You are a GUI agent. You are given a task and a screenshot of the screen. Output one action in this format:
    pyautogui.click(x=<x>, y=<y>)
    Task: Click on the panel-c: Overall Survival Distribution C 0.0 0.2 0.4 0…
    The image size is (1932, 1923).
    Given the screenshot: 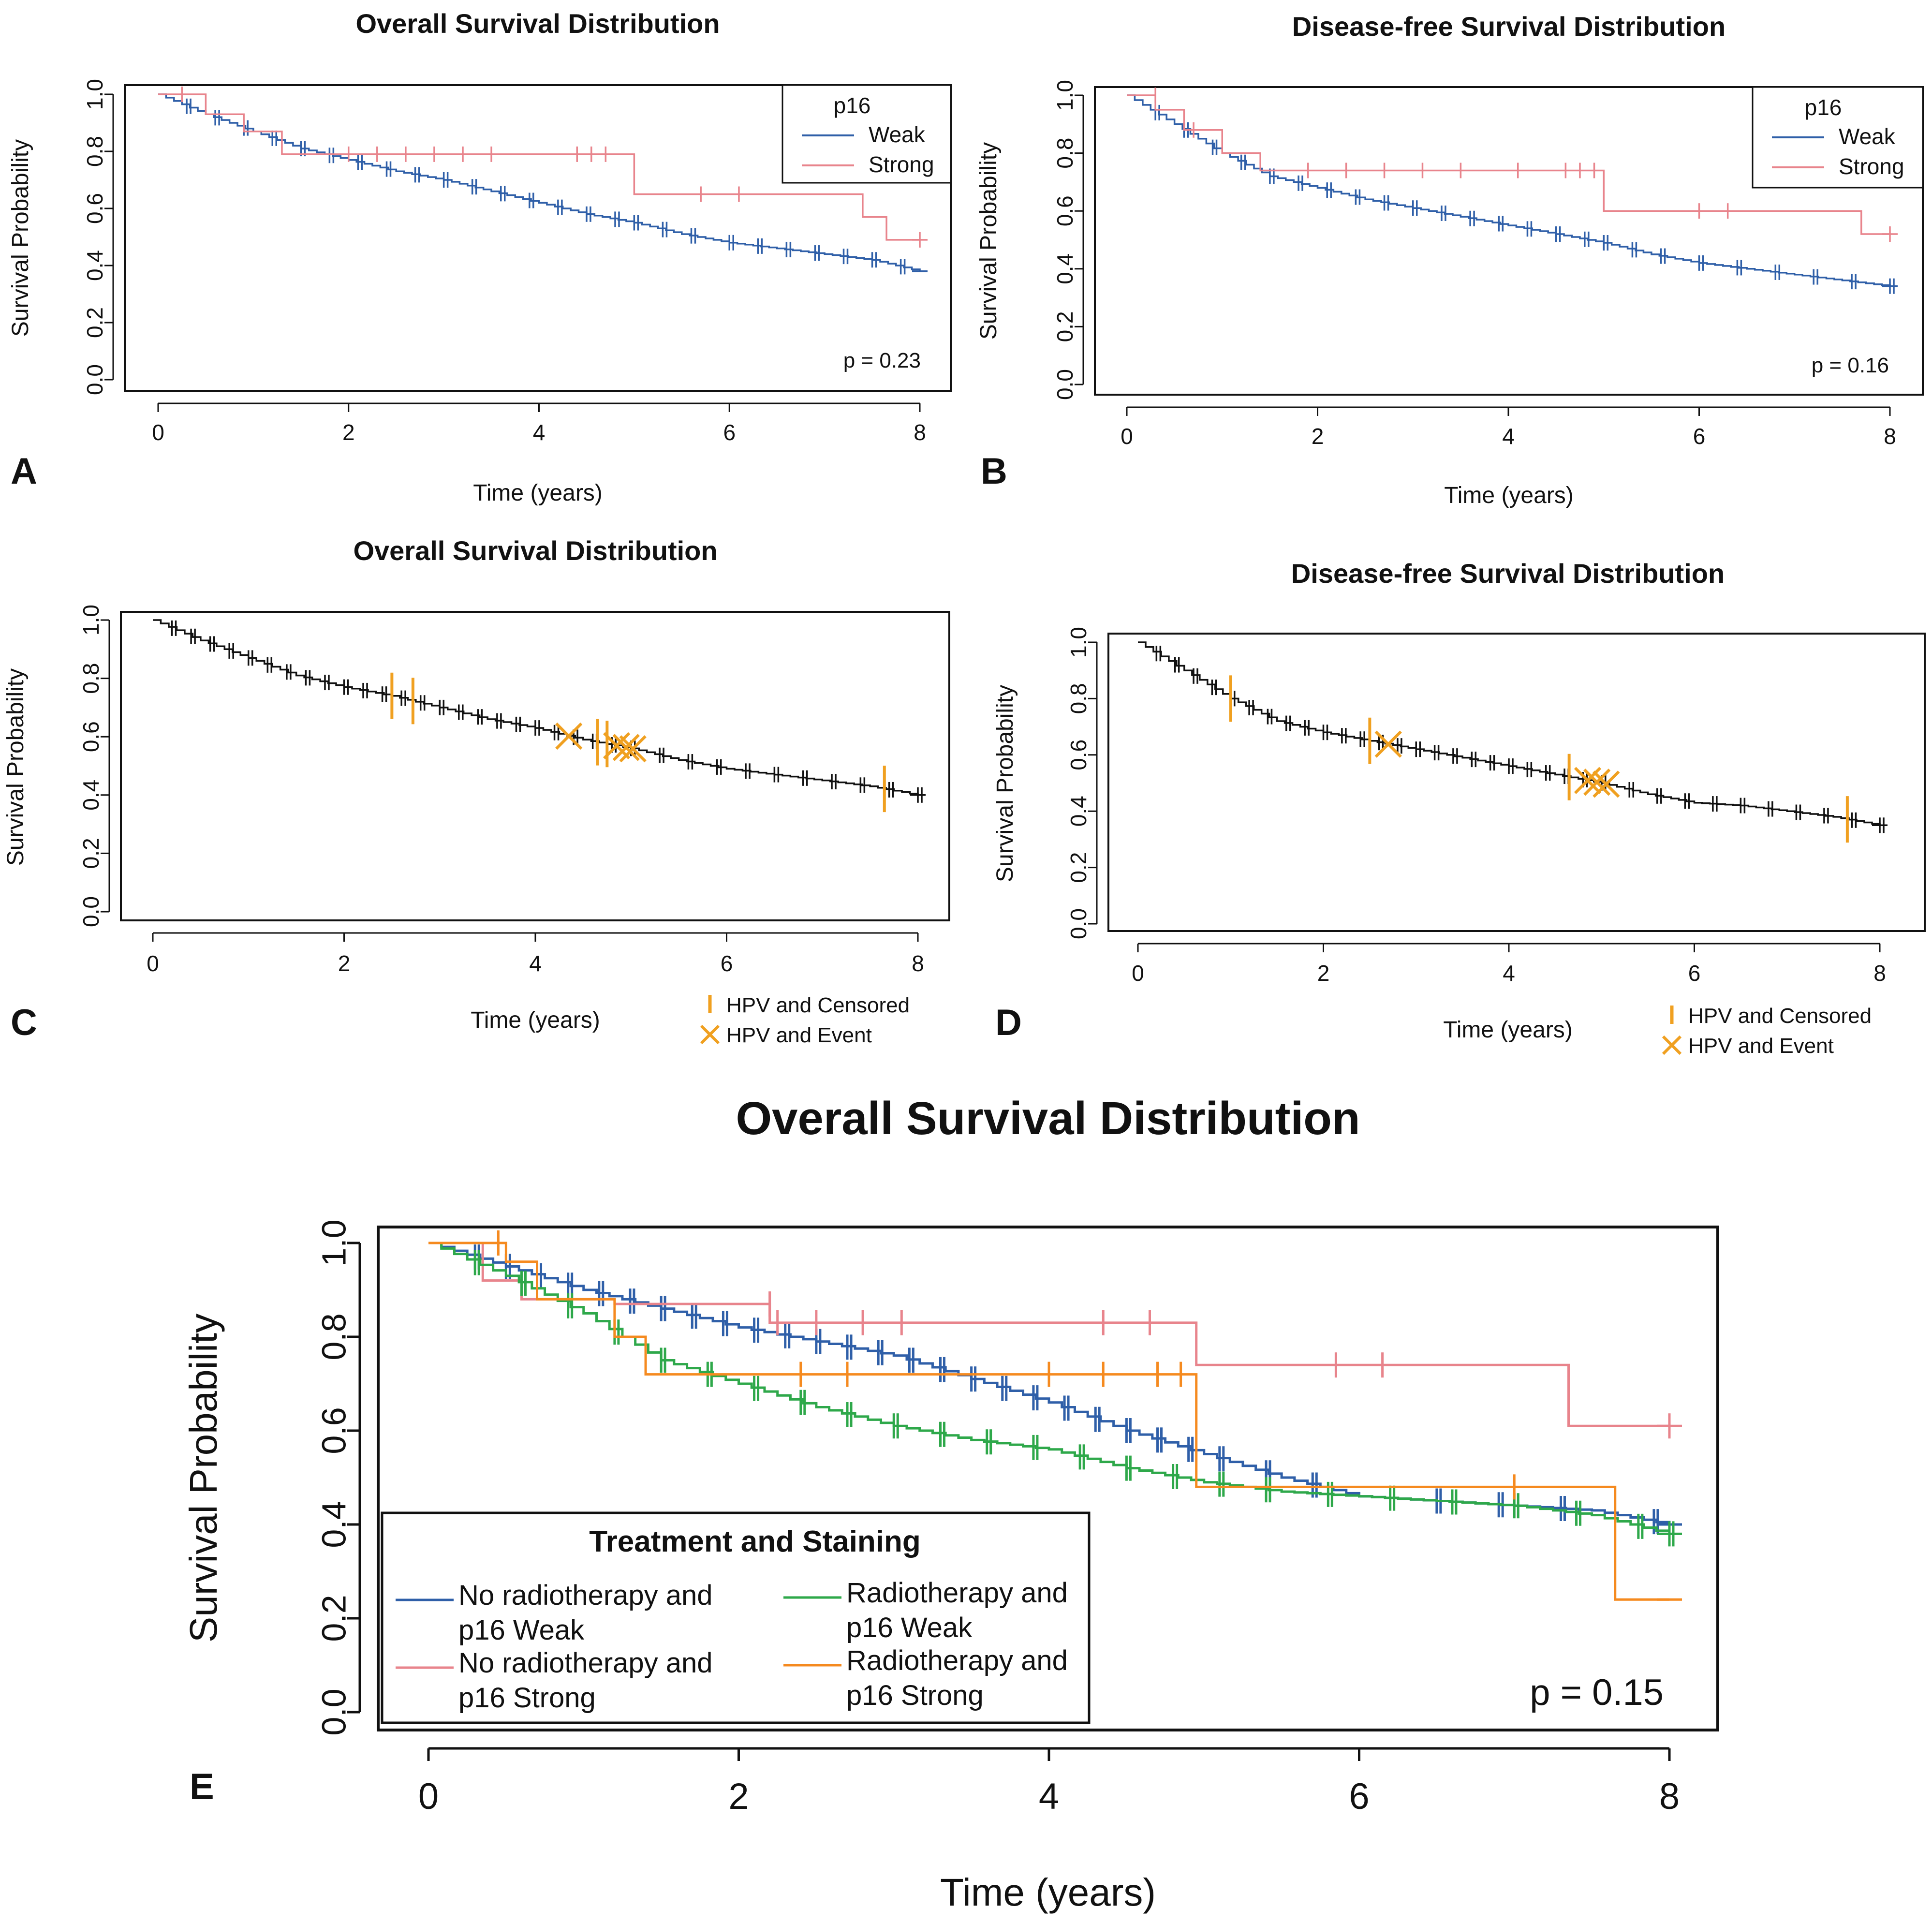 What is the action you would take?
    pyautogui.click(x=476, y=791)
    